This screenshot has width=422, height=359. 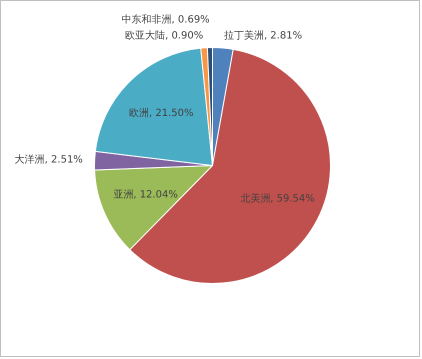 What do you see at coordinates (263, 36) in the screenshot?
I see `slice-label: 拉丁美洲, 2.81%` at bounding box center [263, 36].